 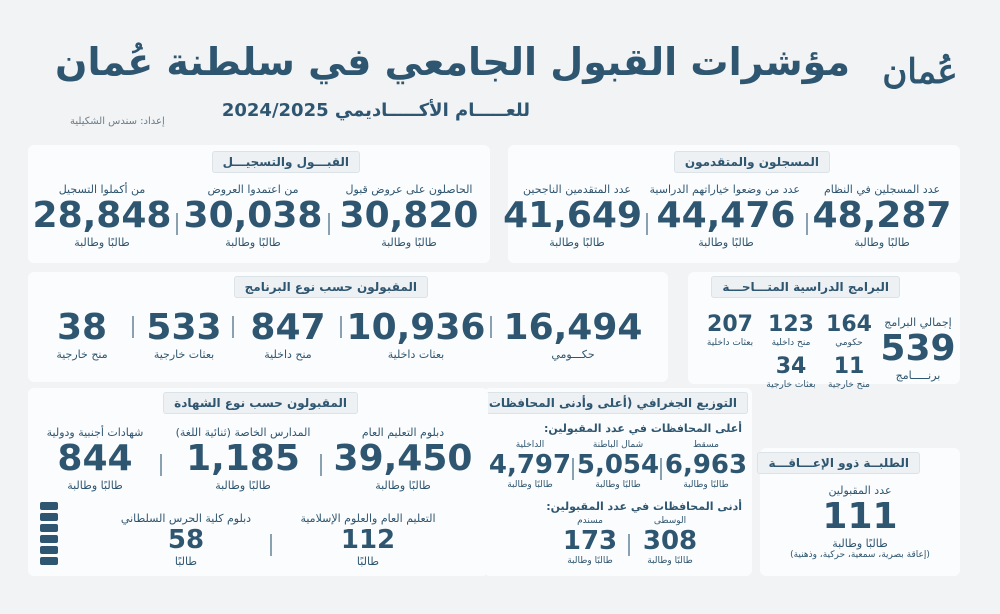 What do you see at coordinates (573, 334) in the screenshot?
I see `stat-admitted-government: 16,494 حكـــومي` at bounding box center [573, 334].